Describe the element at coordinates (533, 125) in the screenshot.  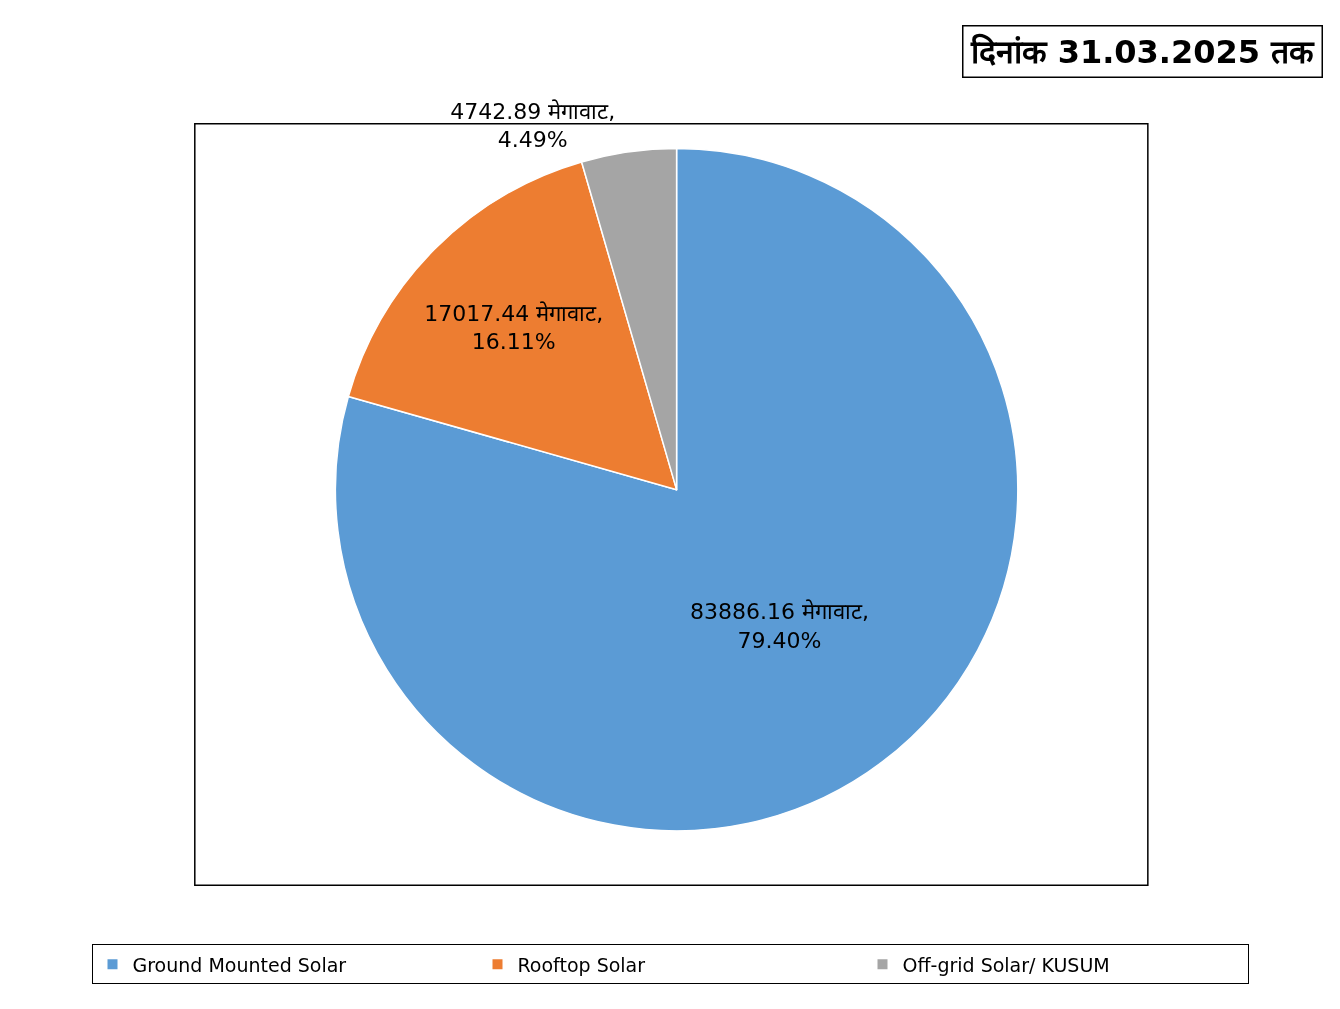
I see `data-label: 4742.89 मेगावाट, 4.49%` at that location.